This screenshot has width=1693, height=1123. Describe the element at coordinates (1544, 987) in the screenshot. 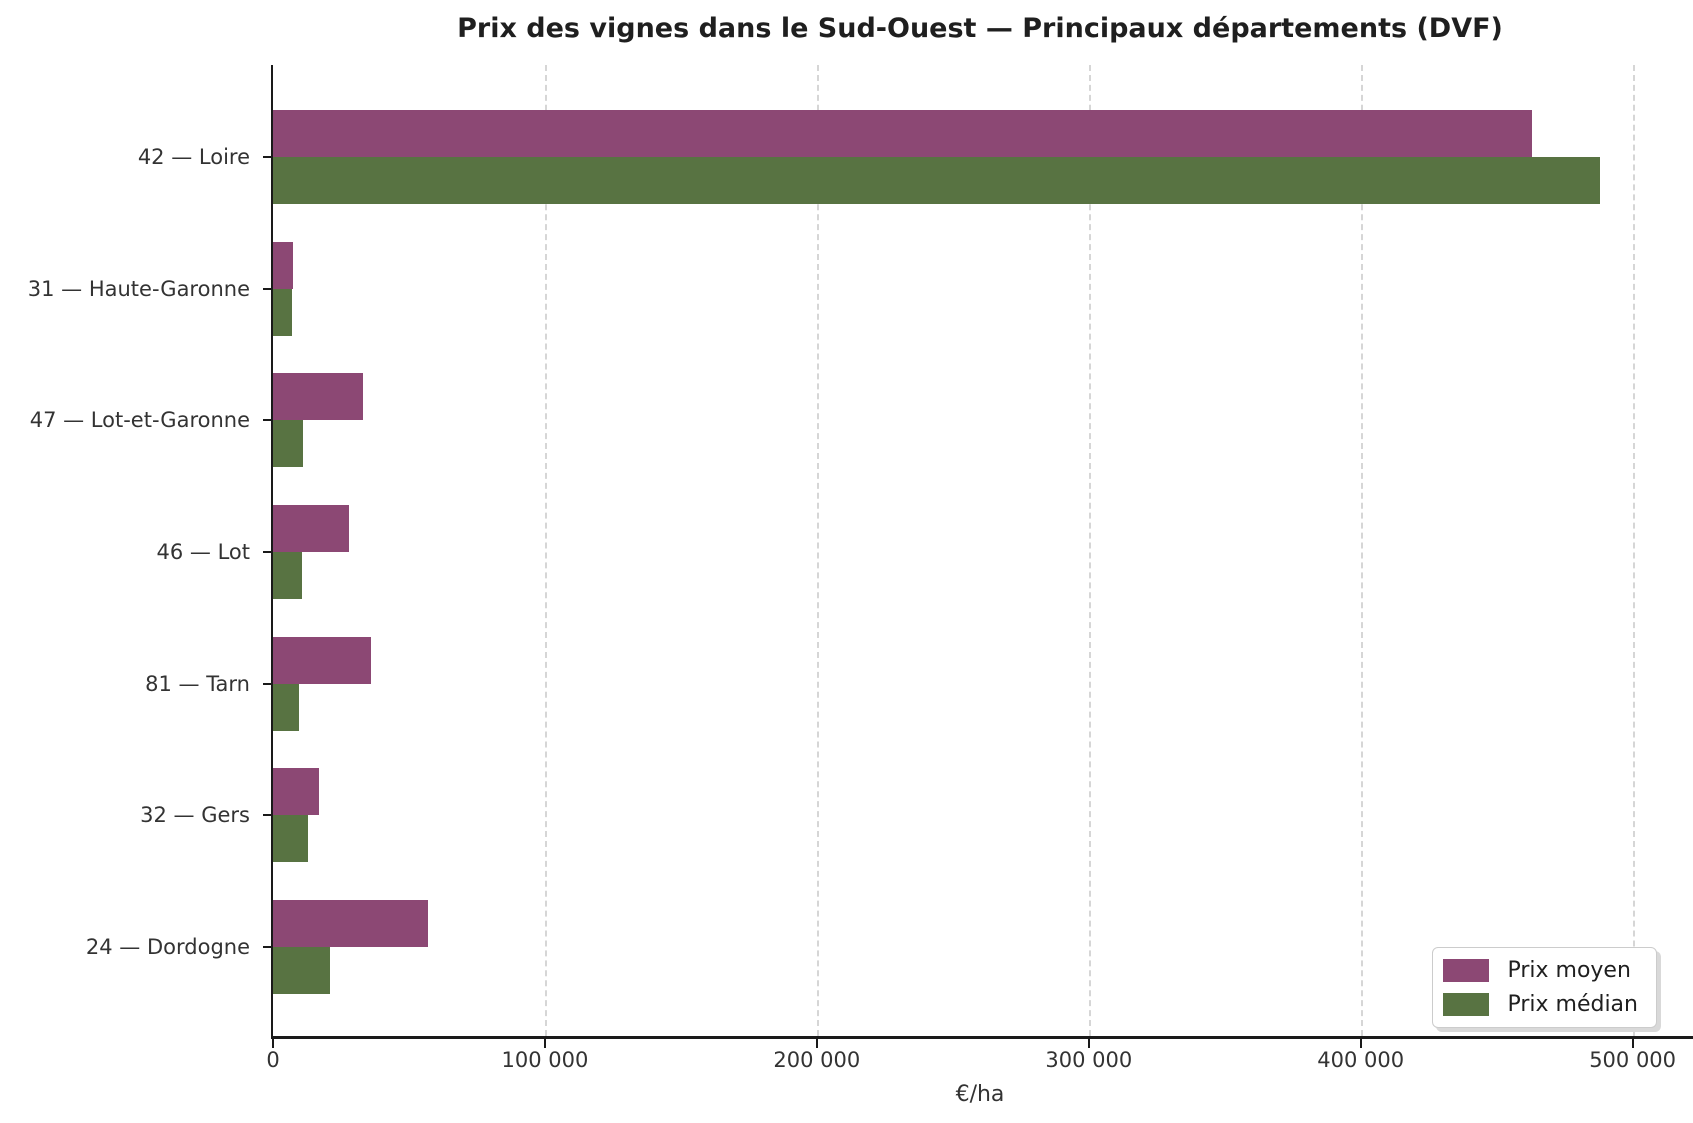

I see `legend: Prix moyen Prix médian` at that location.